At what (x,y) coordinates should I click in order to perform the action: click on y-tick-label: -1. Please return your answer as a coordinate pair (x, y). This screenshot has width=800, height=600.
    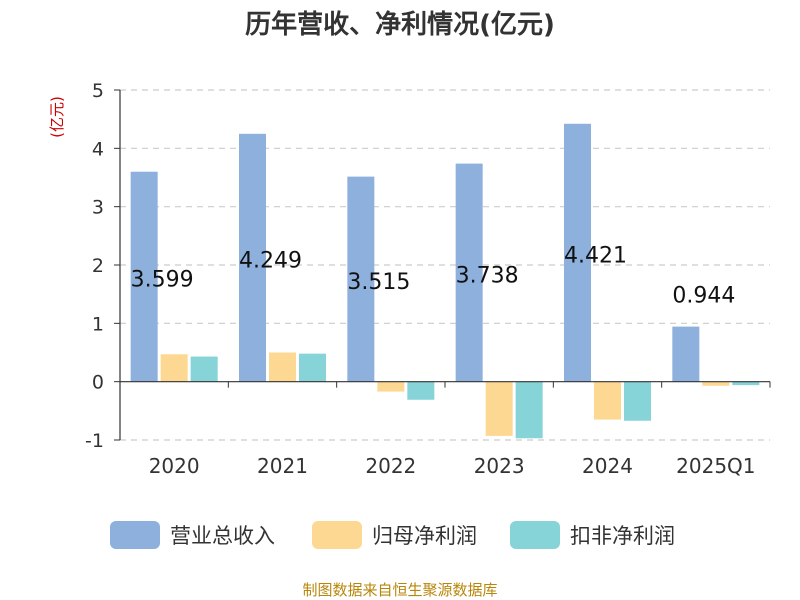
    Looking at the image, I should click on (94, 441).